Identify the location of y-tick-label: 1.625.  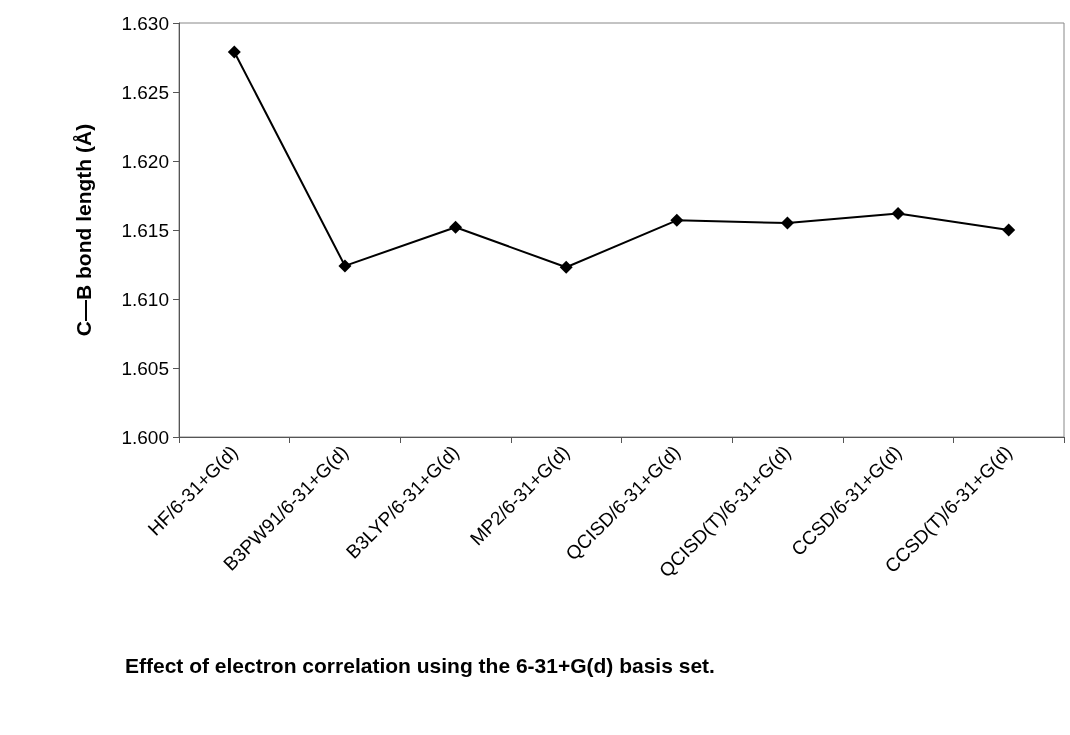
(145, 92).